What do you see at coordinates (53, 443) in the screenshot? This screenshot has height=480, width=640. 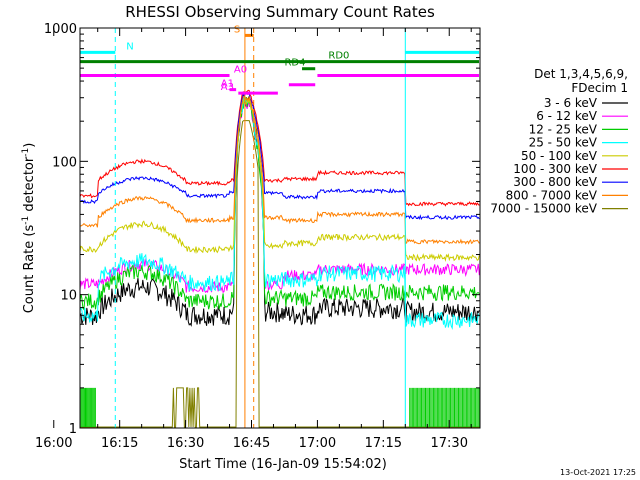 I see `x-tick-label: 16:00` at bounding box center [53, 443].